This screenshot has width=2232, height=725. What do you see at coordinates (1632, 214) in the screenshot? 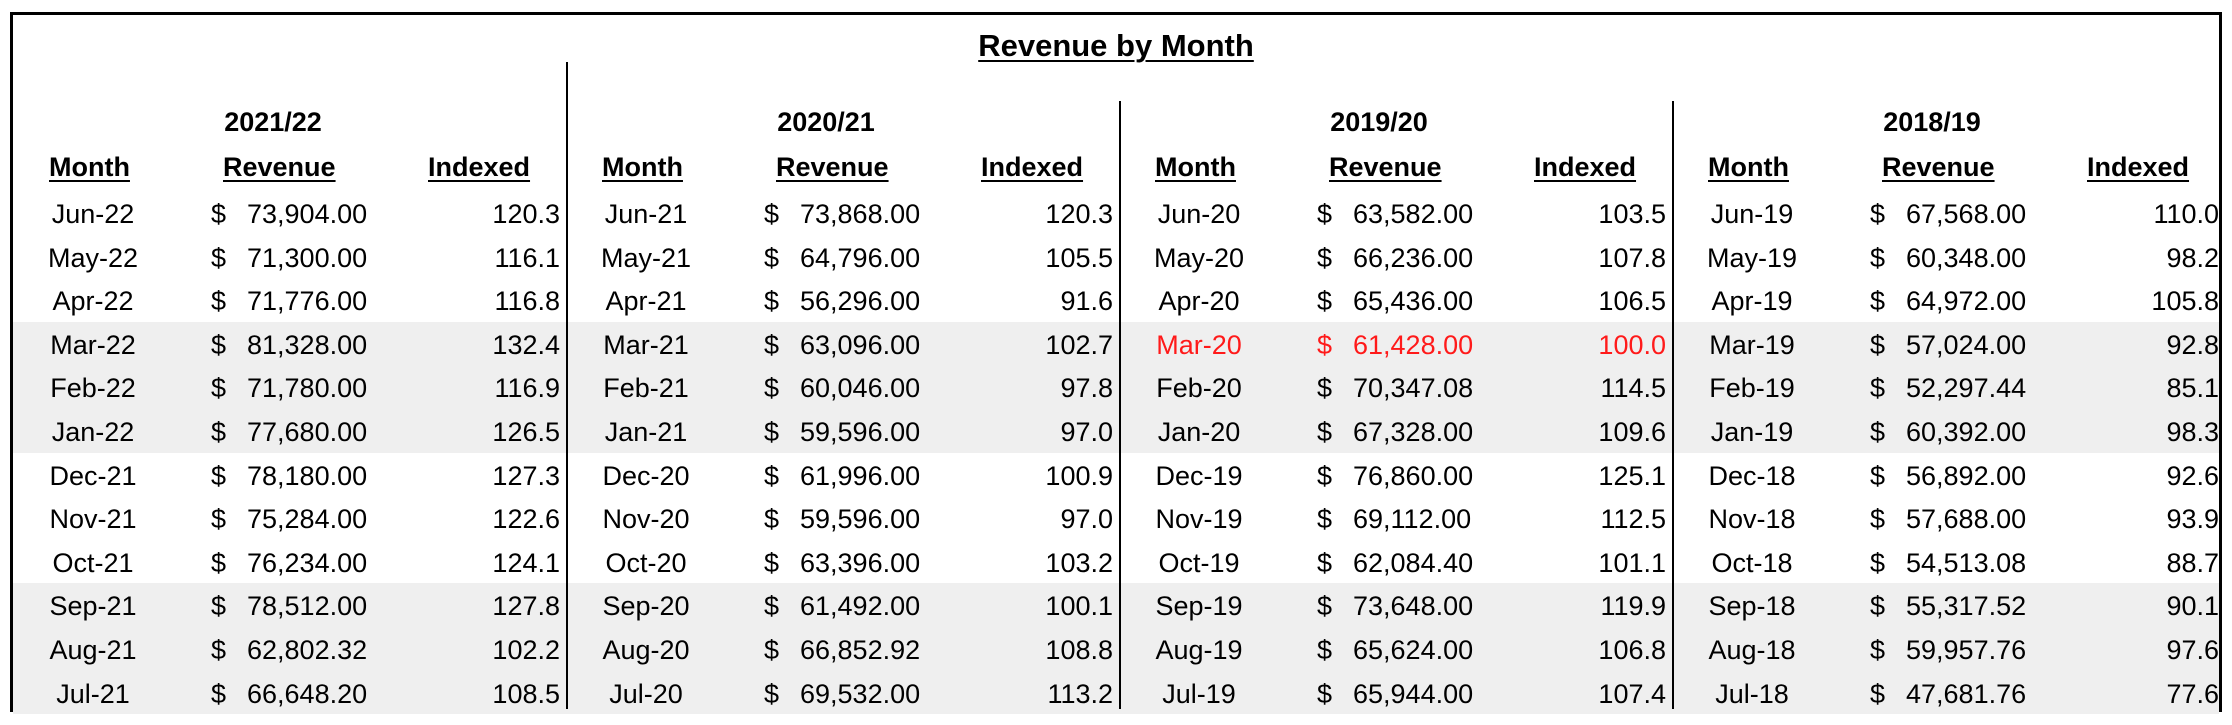
I see `indexed-cell: 103.5` at bounding box center [1632, 214].